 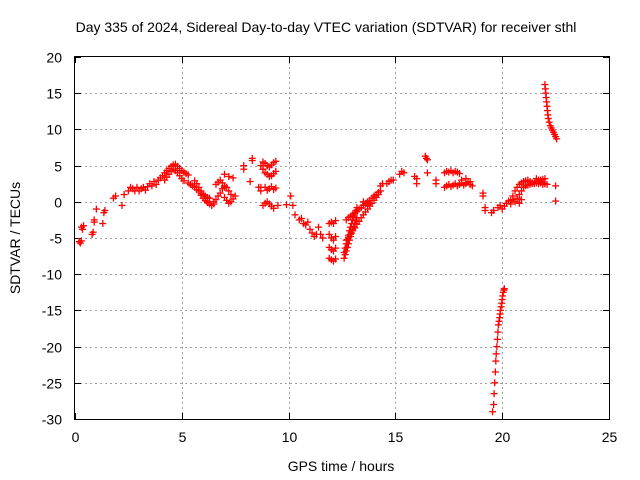 I want to click on y-tick-label: 0, so click(x=58, y=203).